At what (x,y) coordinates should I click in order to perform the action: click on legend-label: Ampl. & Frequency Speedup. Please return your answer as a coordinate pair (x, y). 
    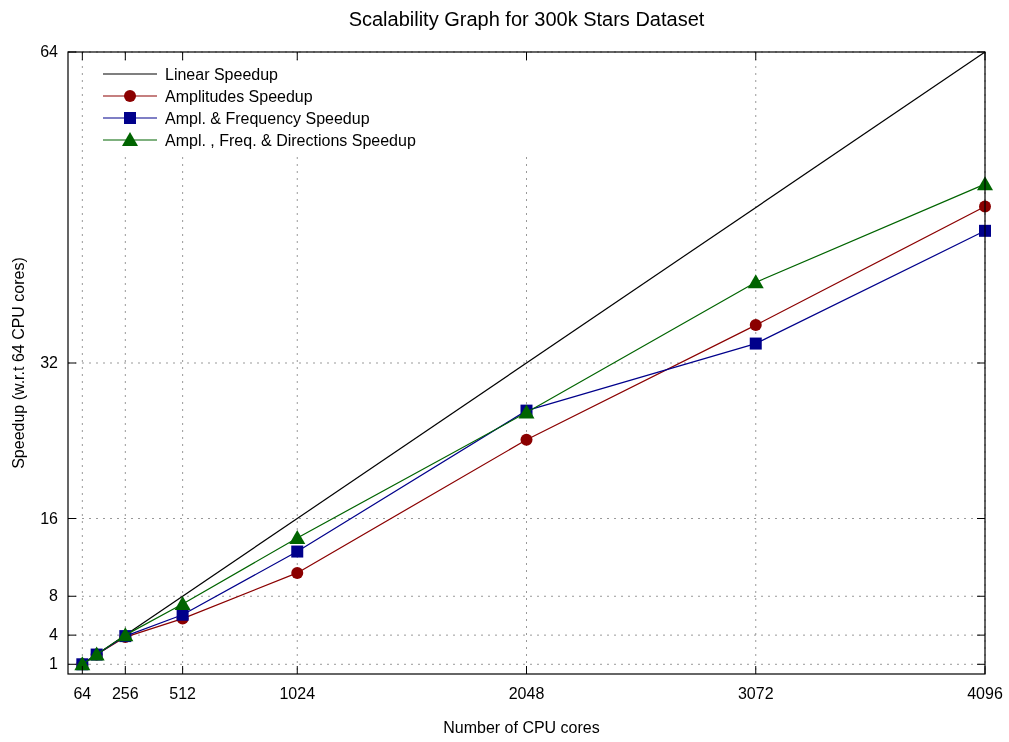
    Looking at the image, I should click on (267, 118).